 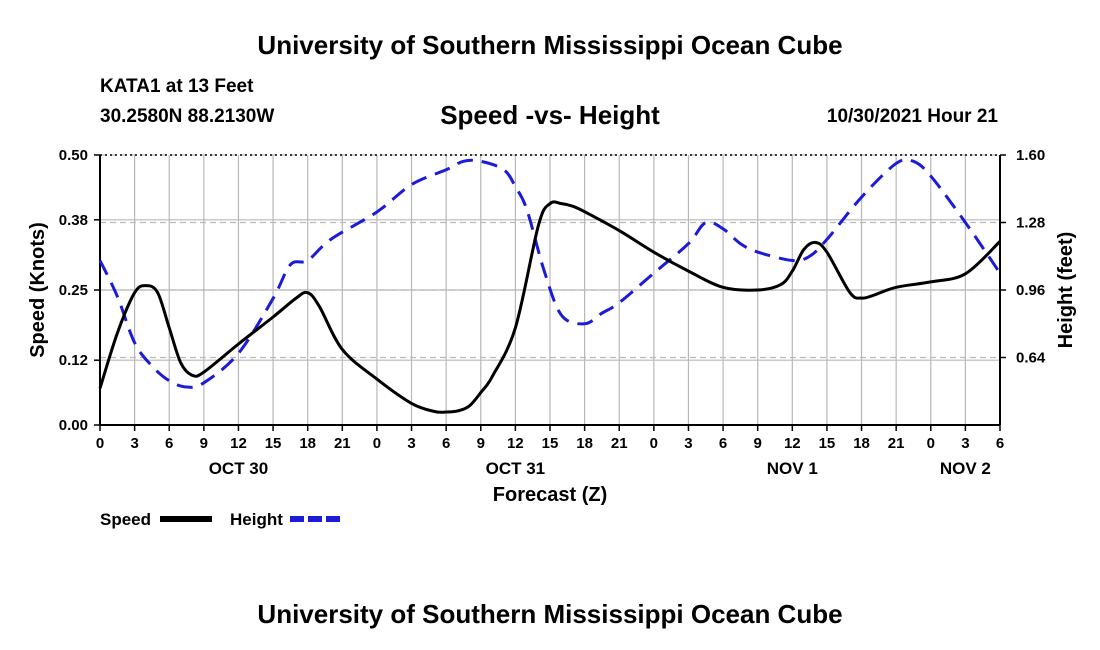 What do you see at coordinates (73, 360) in the screenshot?
I see `y-tick-label-left: 0.12` at bounding box center [73, 360].